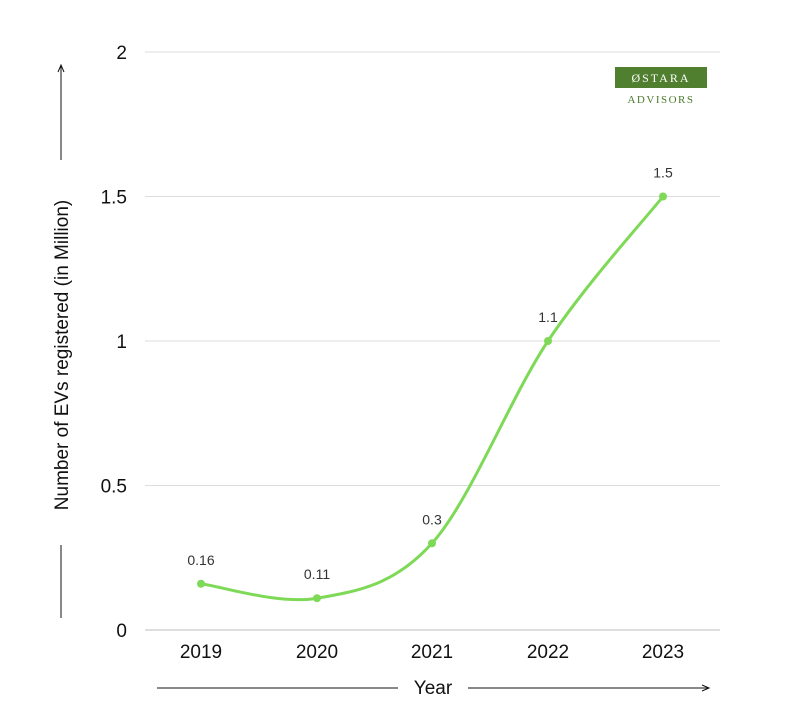 Image resolution: width=795 pixels, height=720 pixels. Describe the element at coordinates (114, 198) in the screenshot. I see `y-tick-label: 1.5` at that location.